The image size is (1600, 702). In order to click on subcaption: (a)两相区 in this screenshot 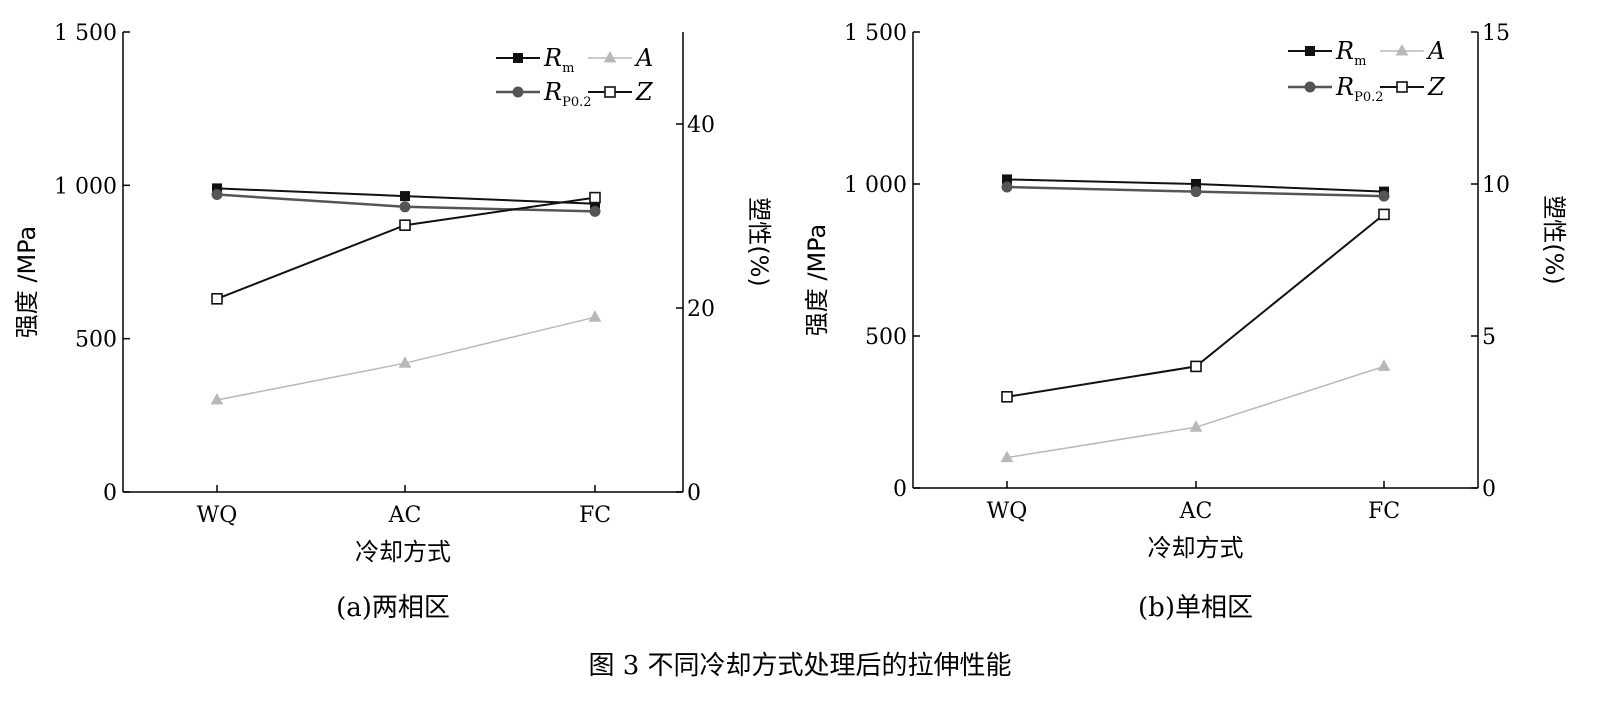, I will do `click(393, 608)`.